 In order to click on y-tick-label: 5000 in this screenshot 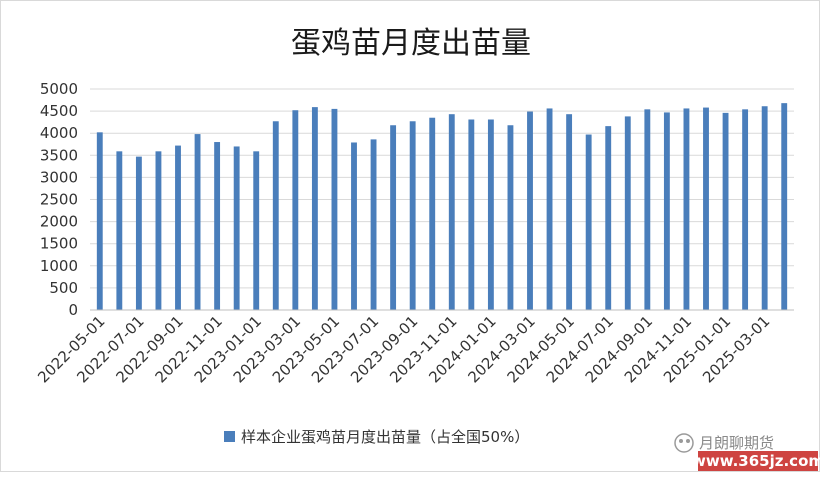, I will do `click(59, 89)`.